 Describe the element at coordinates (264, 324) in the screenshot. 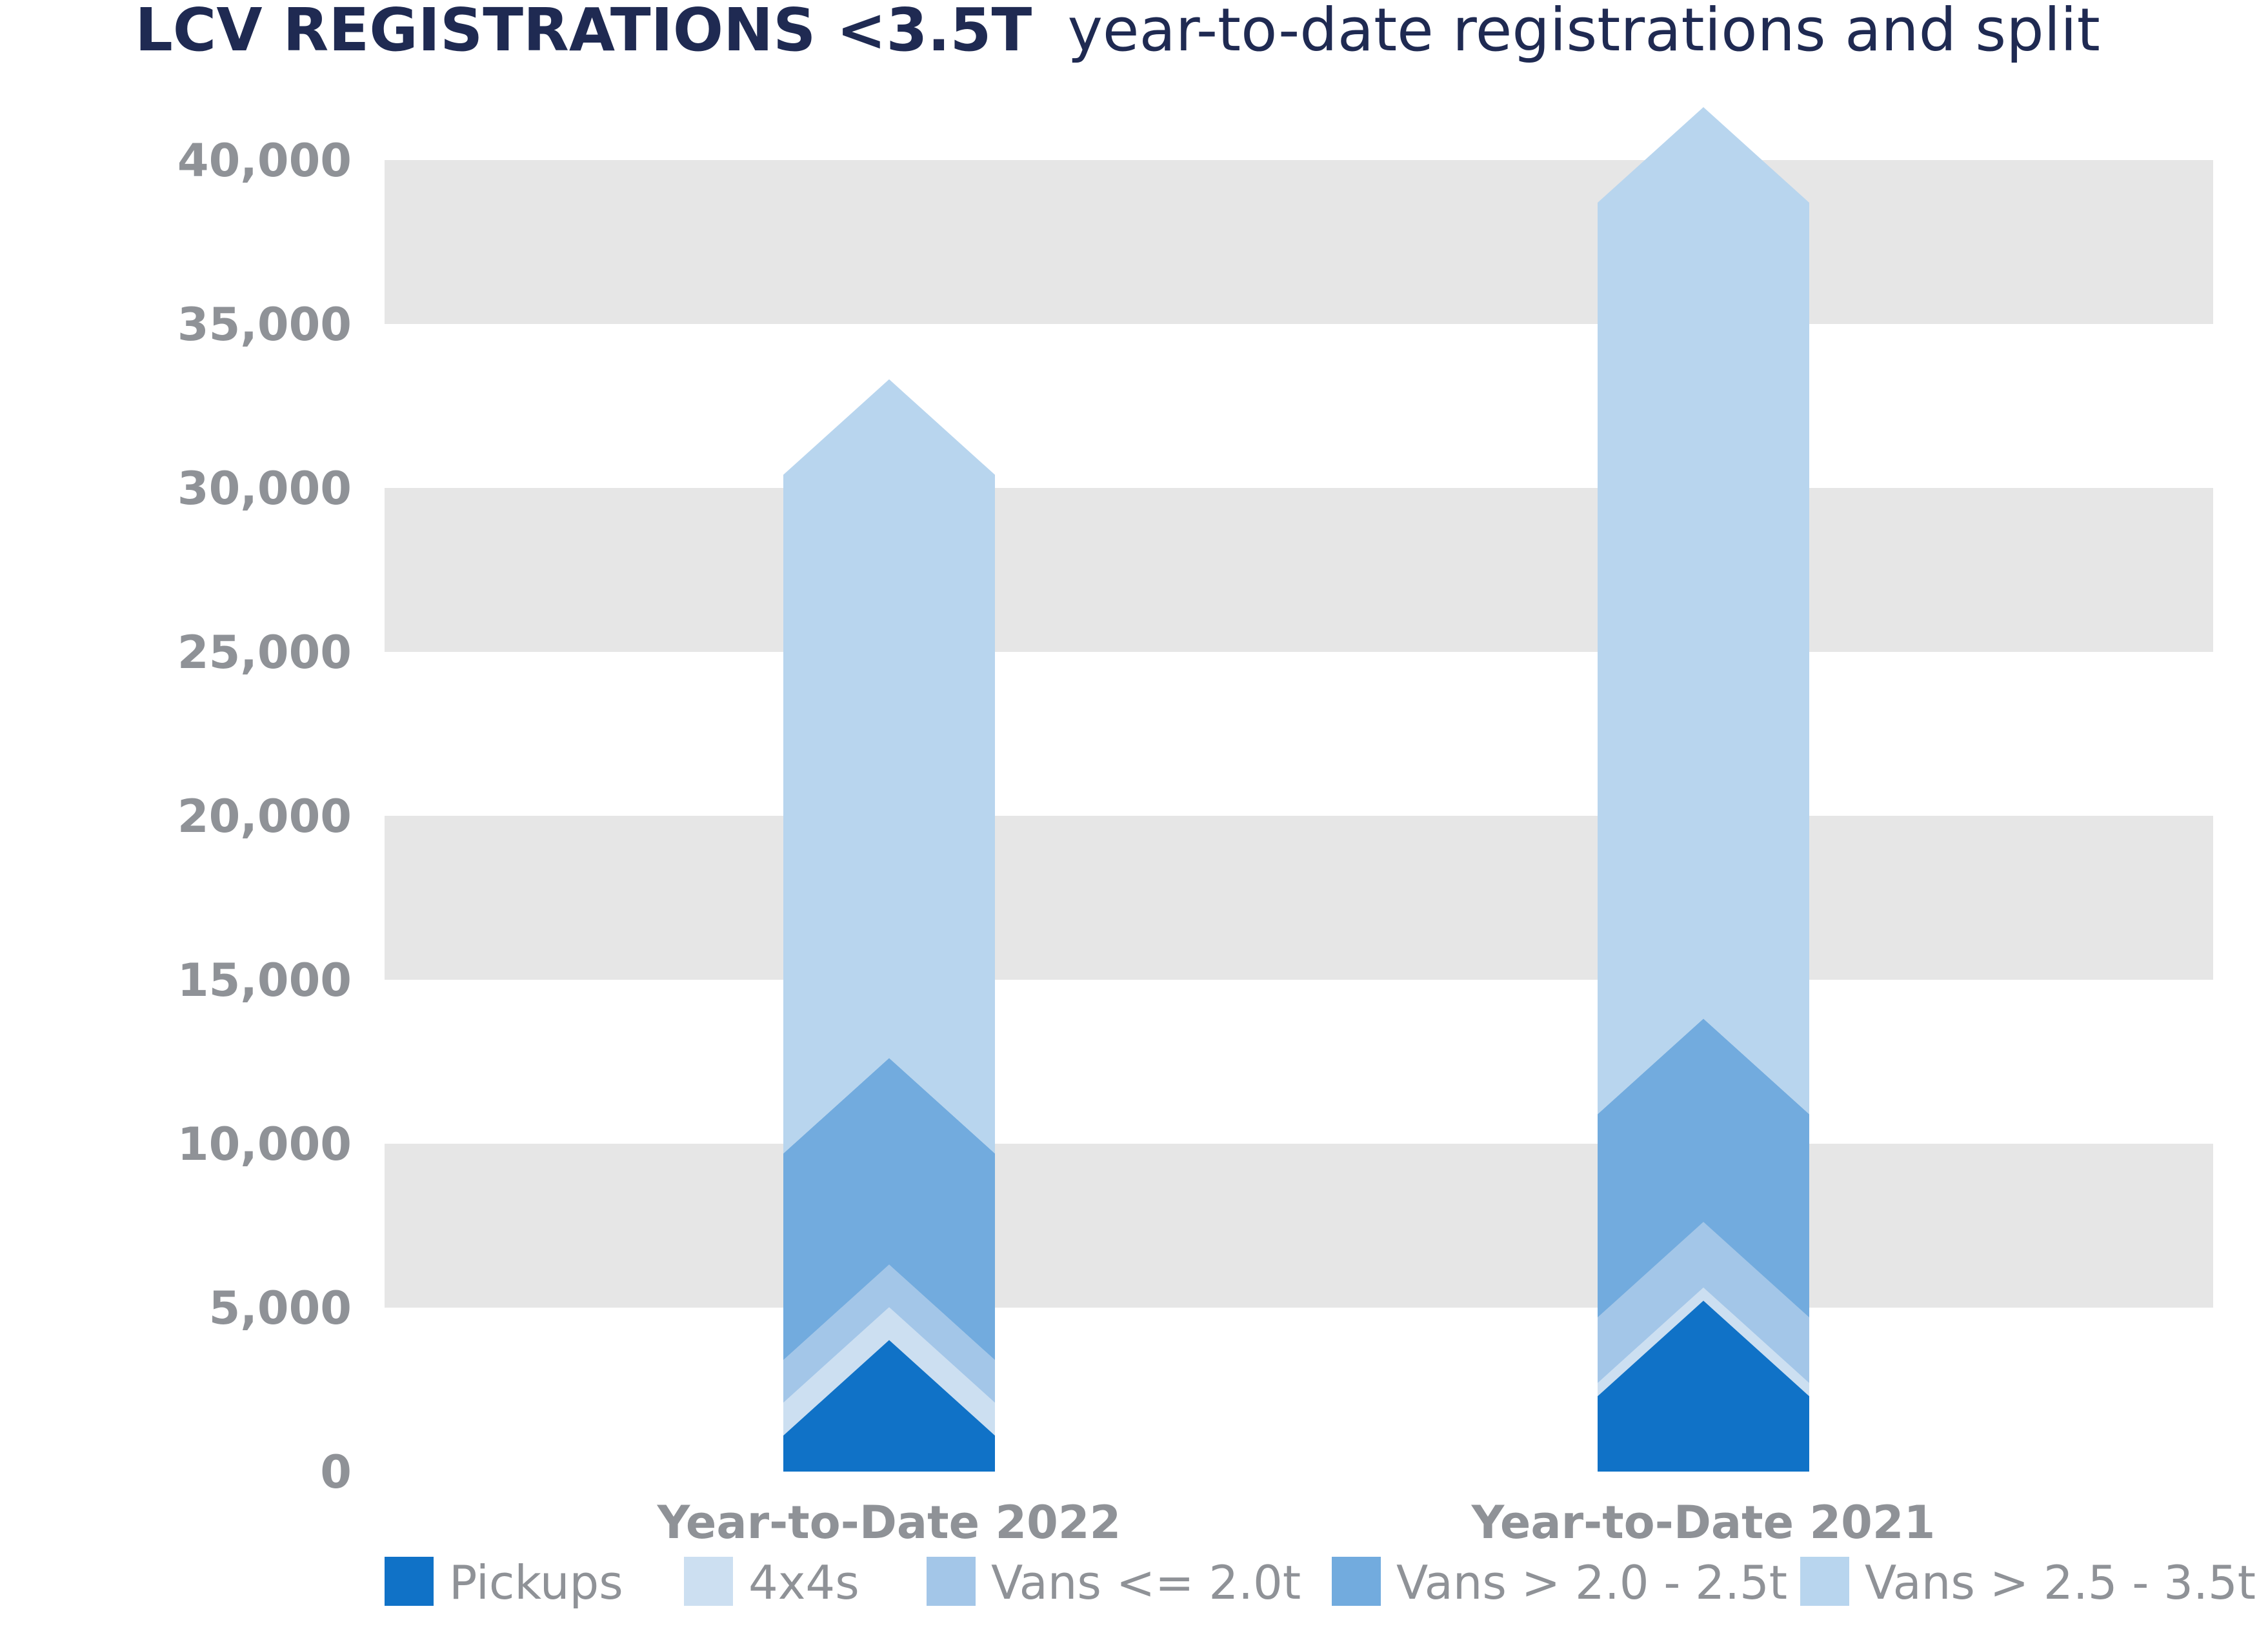

I see `y-tick-label: 35,000` at that location.